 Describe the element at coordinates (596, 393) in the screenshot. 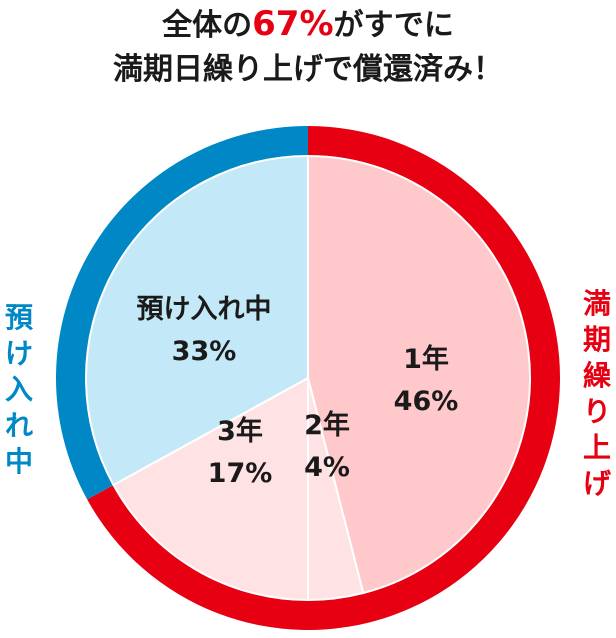

I see `side-label-right: 満期繰り上げ` at that location.